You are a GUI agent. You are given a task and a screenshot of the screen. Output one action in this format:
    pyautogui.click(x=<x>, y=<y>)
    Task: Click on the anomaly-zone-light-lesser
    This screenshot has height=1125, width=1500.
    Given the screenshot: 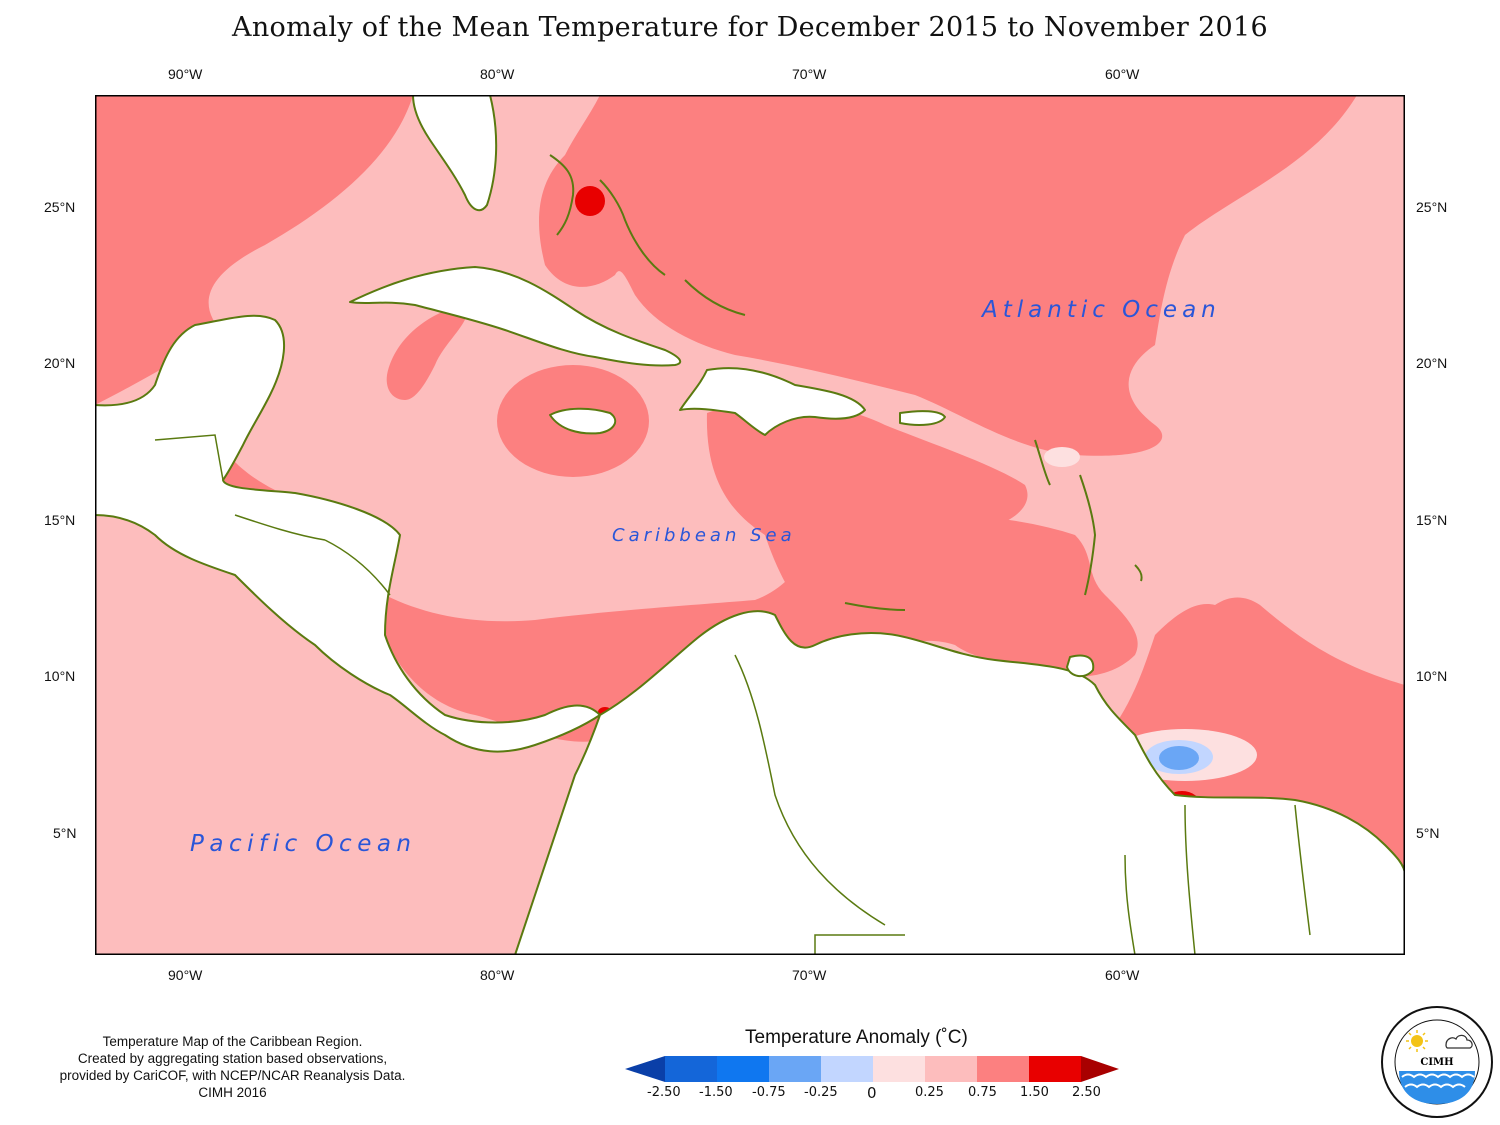 What is the action you would take?
    pyautogui.click(x=1062, y=457)
    